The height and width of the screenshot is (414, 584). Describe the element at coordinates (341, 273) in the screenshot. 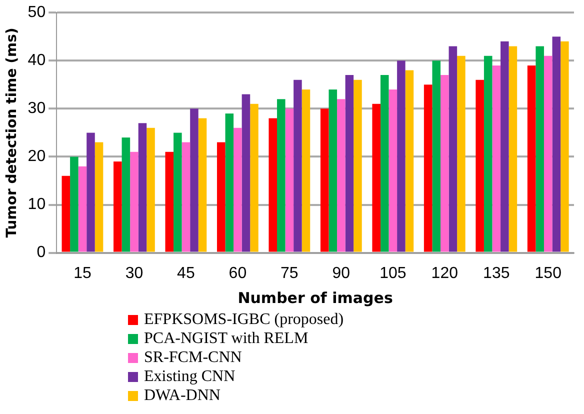

I see `x-tick-label: 90` at that location.